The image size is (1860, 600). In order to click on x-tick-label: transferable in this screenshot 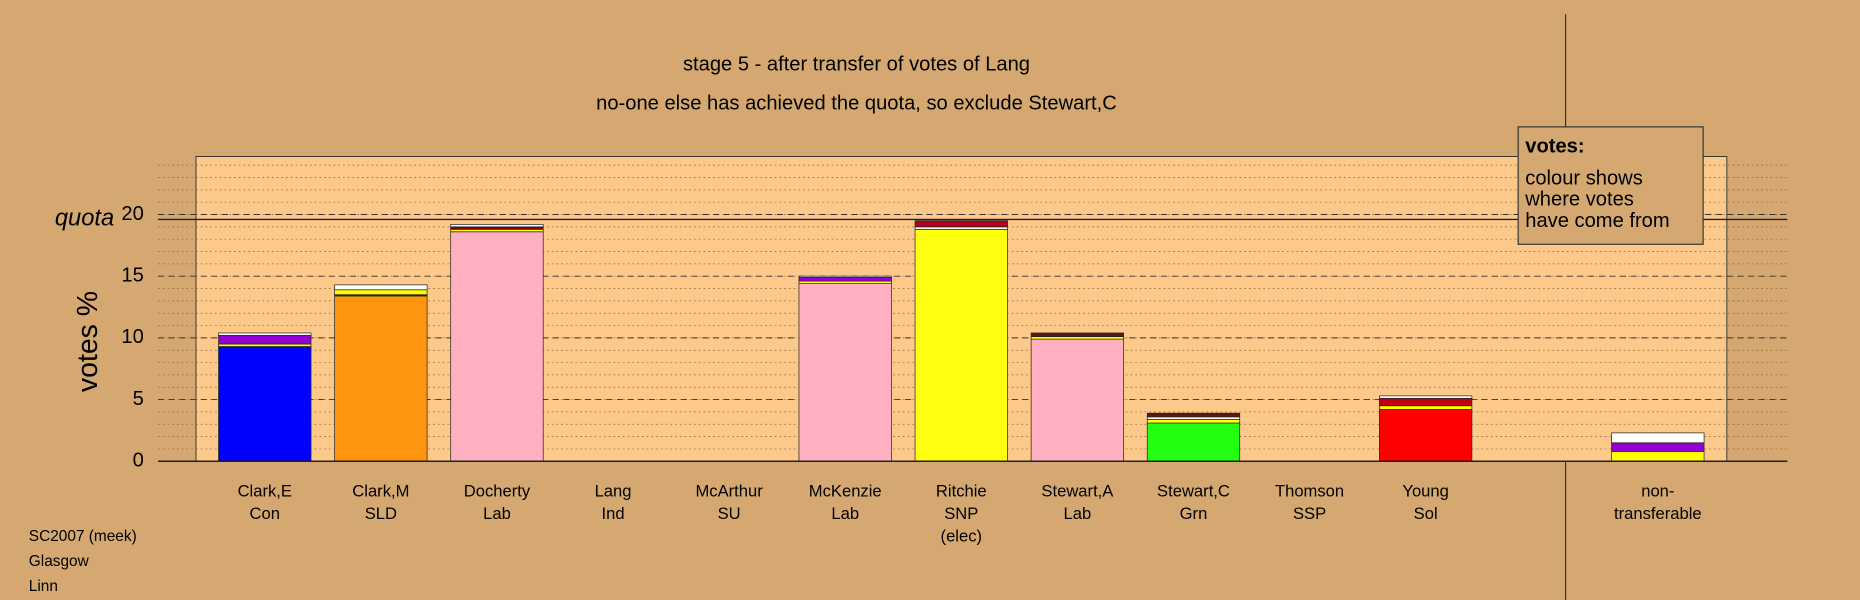, I will do `click(1658, 513)`.